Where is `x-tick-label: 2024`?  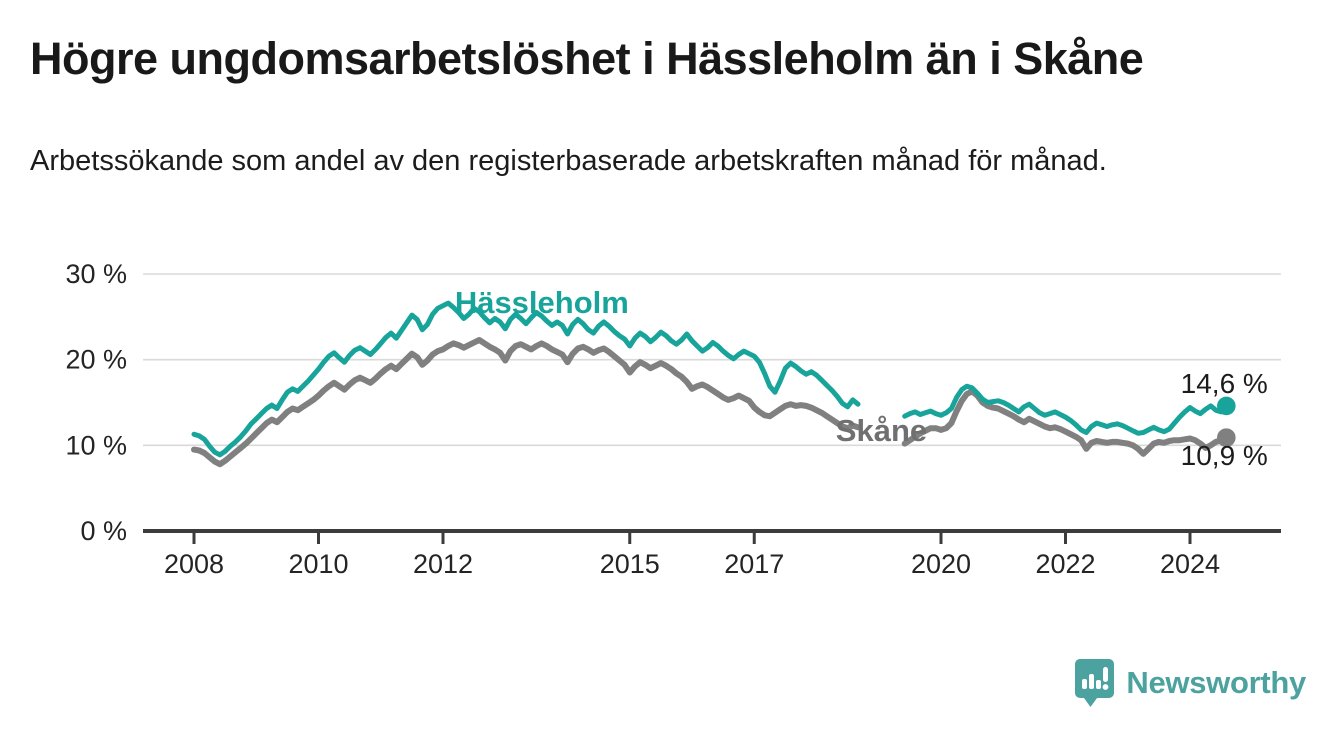
x-tick-label: 2024 is located at coordinates (1190, 564).